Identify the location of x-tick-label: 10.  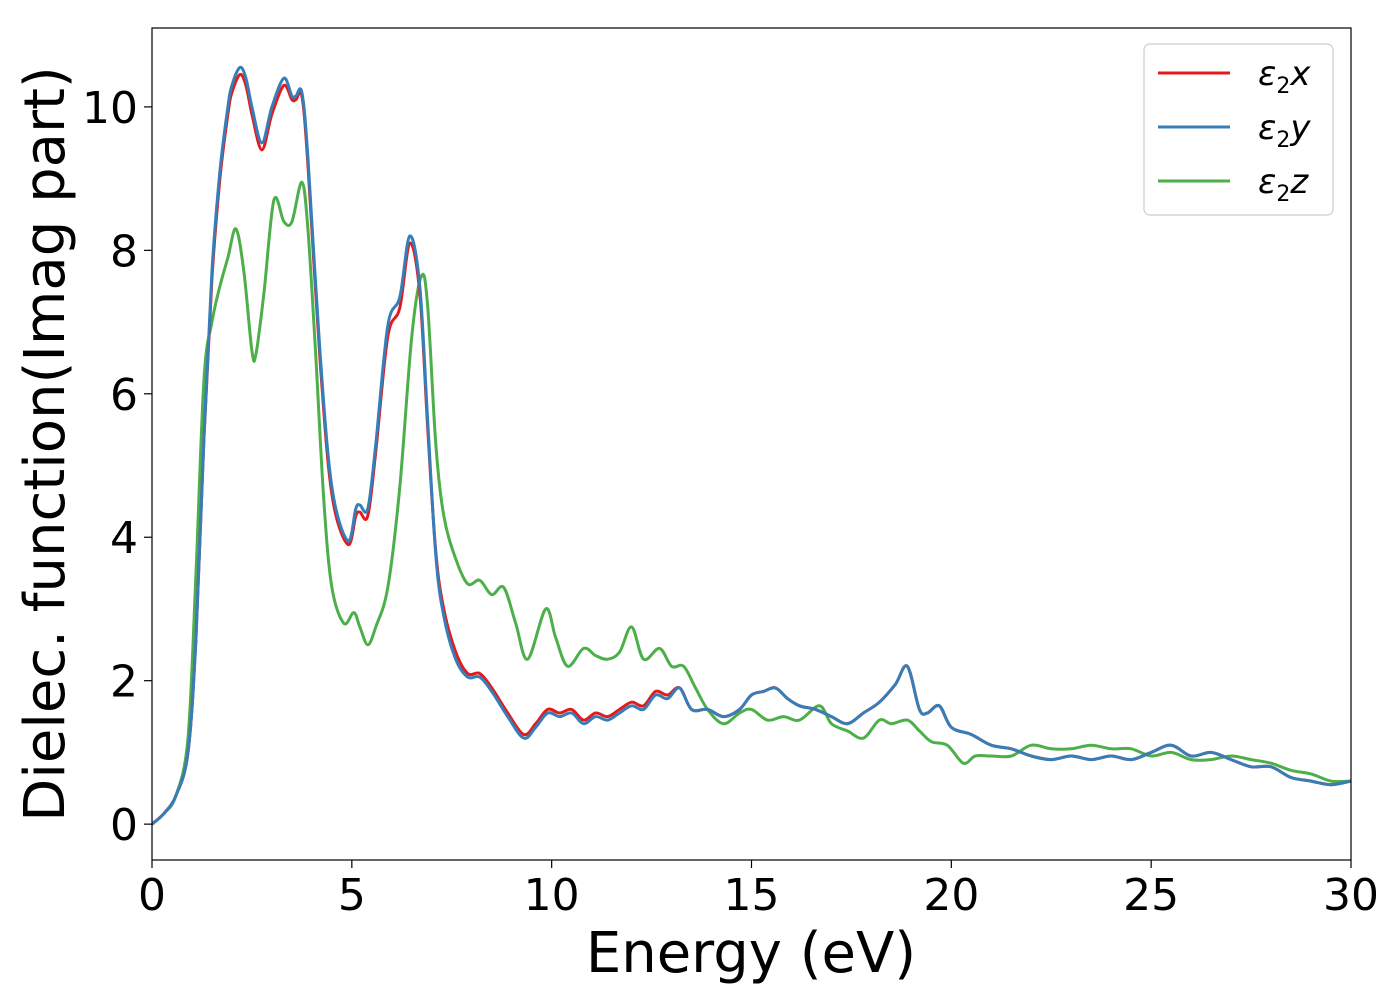
(552, 895).